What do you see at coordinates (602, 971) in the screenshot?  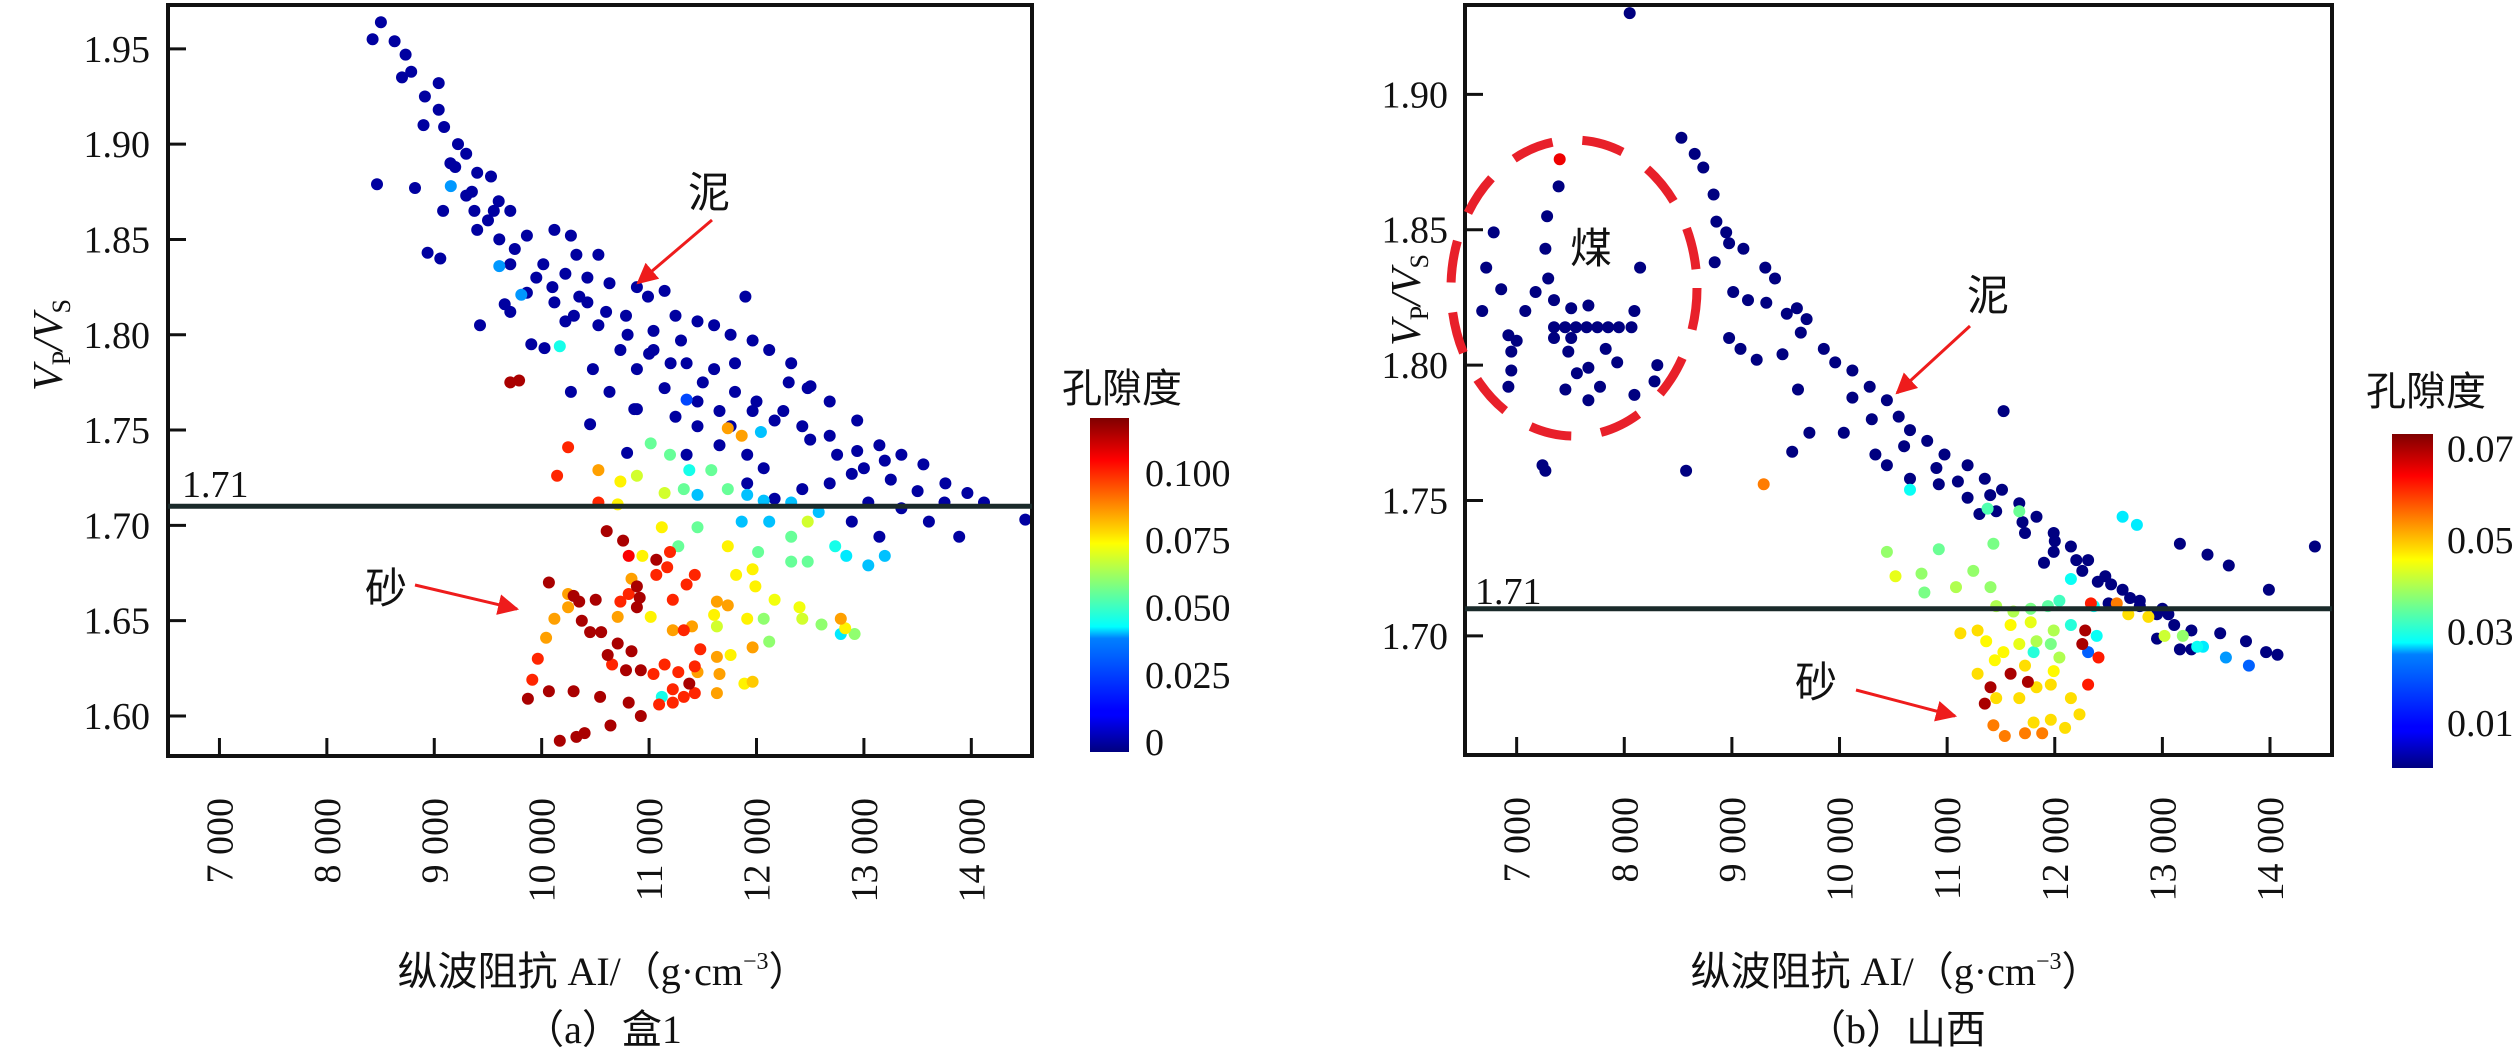 I see `x-axis-title: 纵波阻抗 AI/（g·cm−3）` at bounding box center [602, 971].